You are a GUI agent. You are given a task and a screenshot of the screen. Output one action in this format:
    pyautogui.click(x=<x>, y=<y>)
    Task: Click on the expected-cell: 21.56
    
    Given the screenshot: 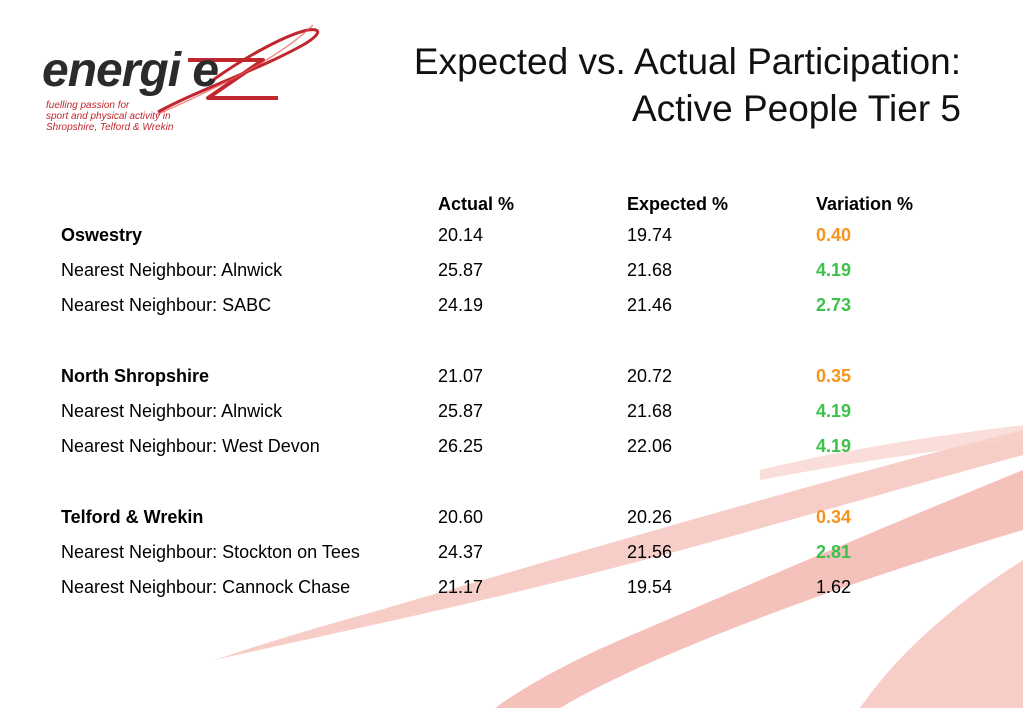 What is the action you would take?
    pyautogui.click(x=650, y=552)
    